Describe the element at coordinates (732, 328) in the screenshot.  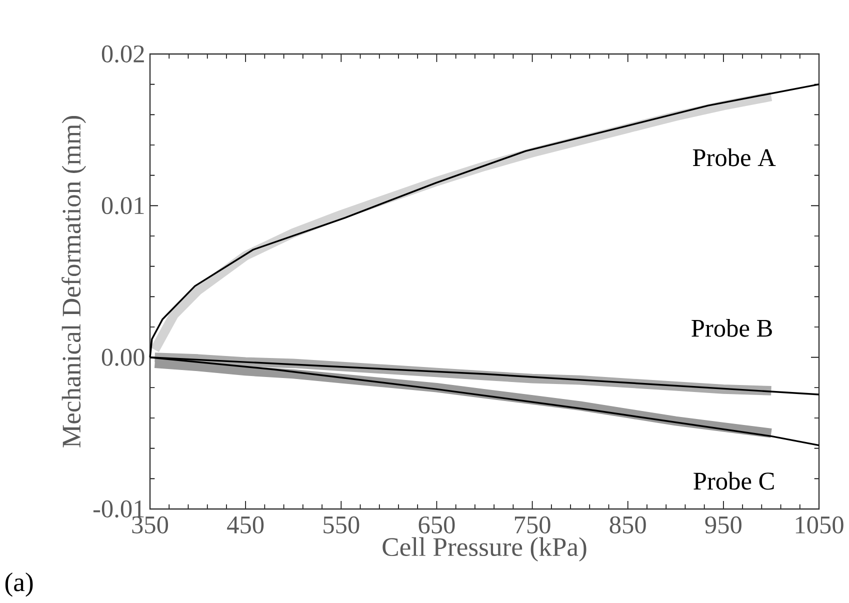
I see `annotation: Probe B` at that location.